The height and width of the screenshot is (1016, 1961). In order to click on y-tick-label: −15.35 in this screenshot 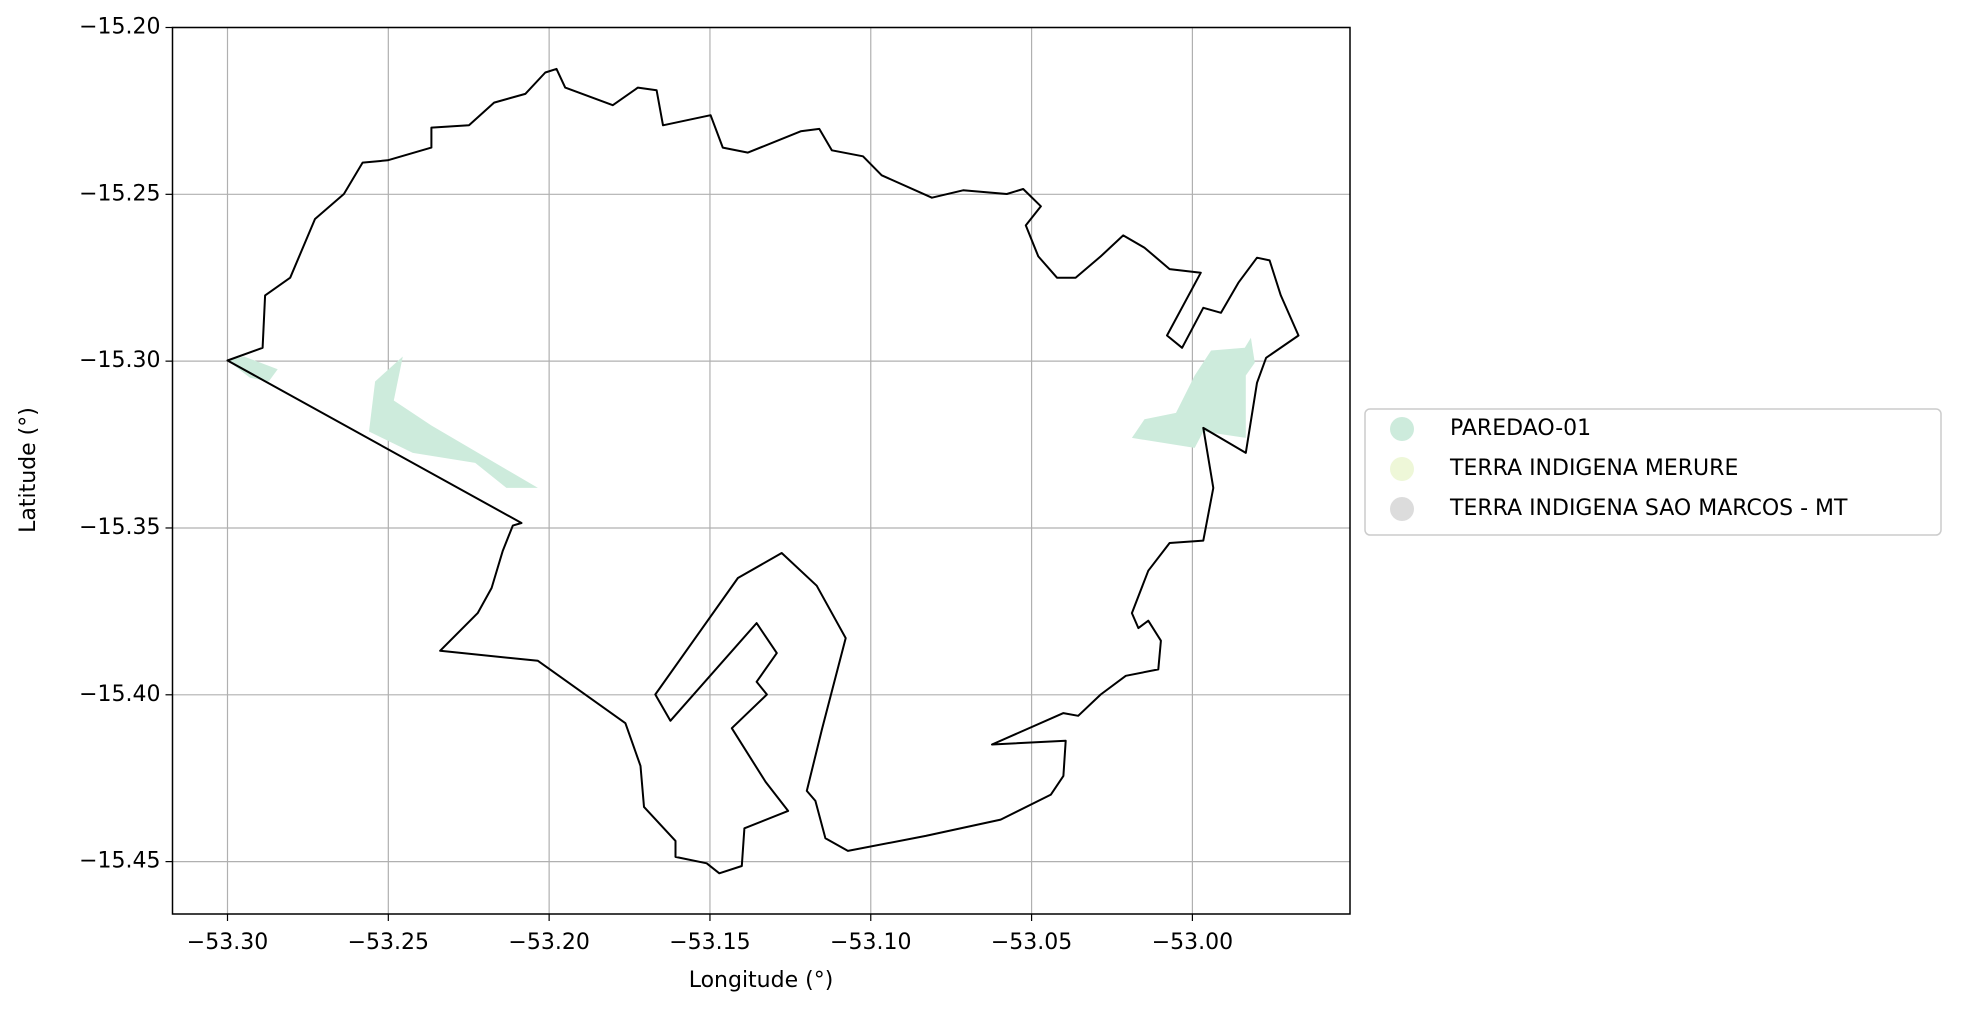, I will do `click(119, 527)`.